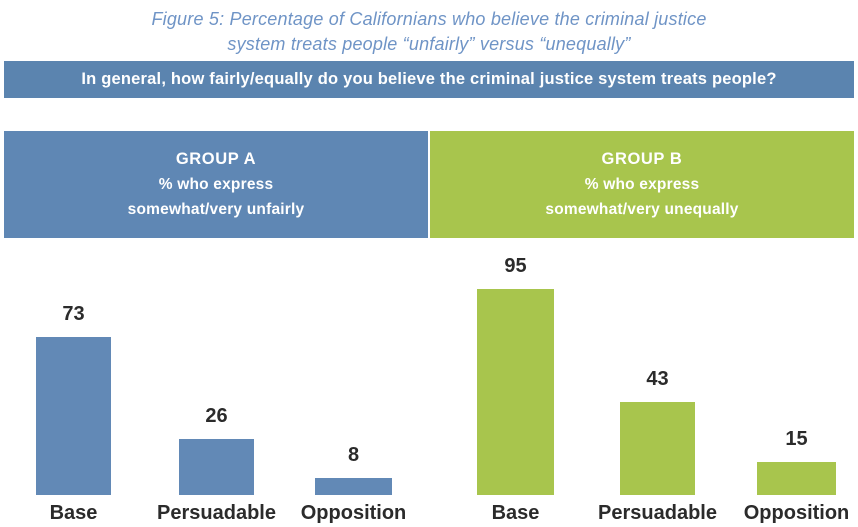  Describe the element at coordinates (515, 266) in the screenshot. I see `bar-value-b-base: 95` at that location.